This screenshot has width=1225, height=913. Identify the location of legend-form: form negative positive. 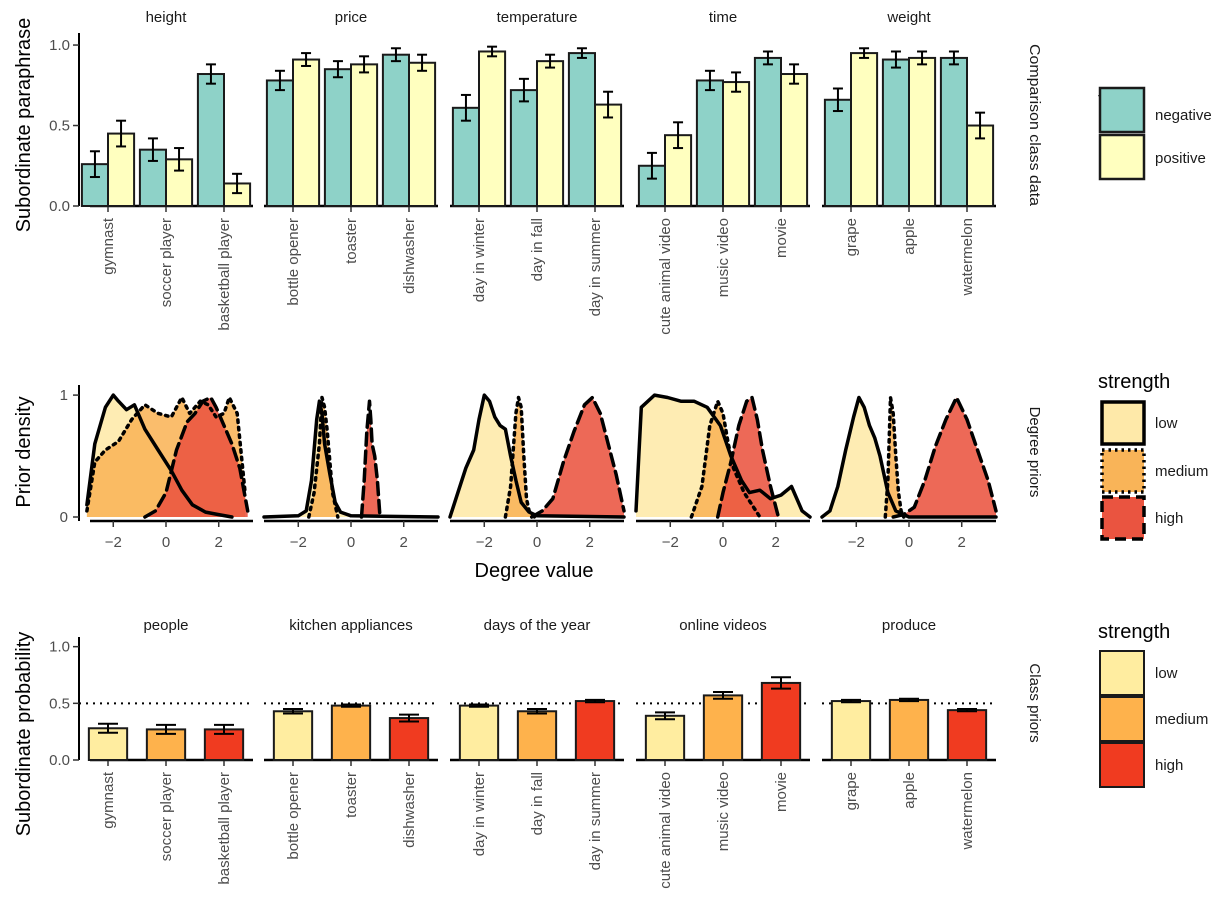
(1155, 133).